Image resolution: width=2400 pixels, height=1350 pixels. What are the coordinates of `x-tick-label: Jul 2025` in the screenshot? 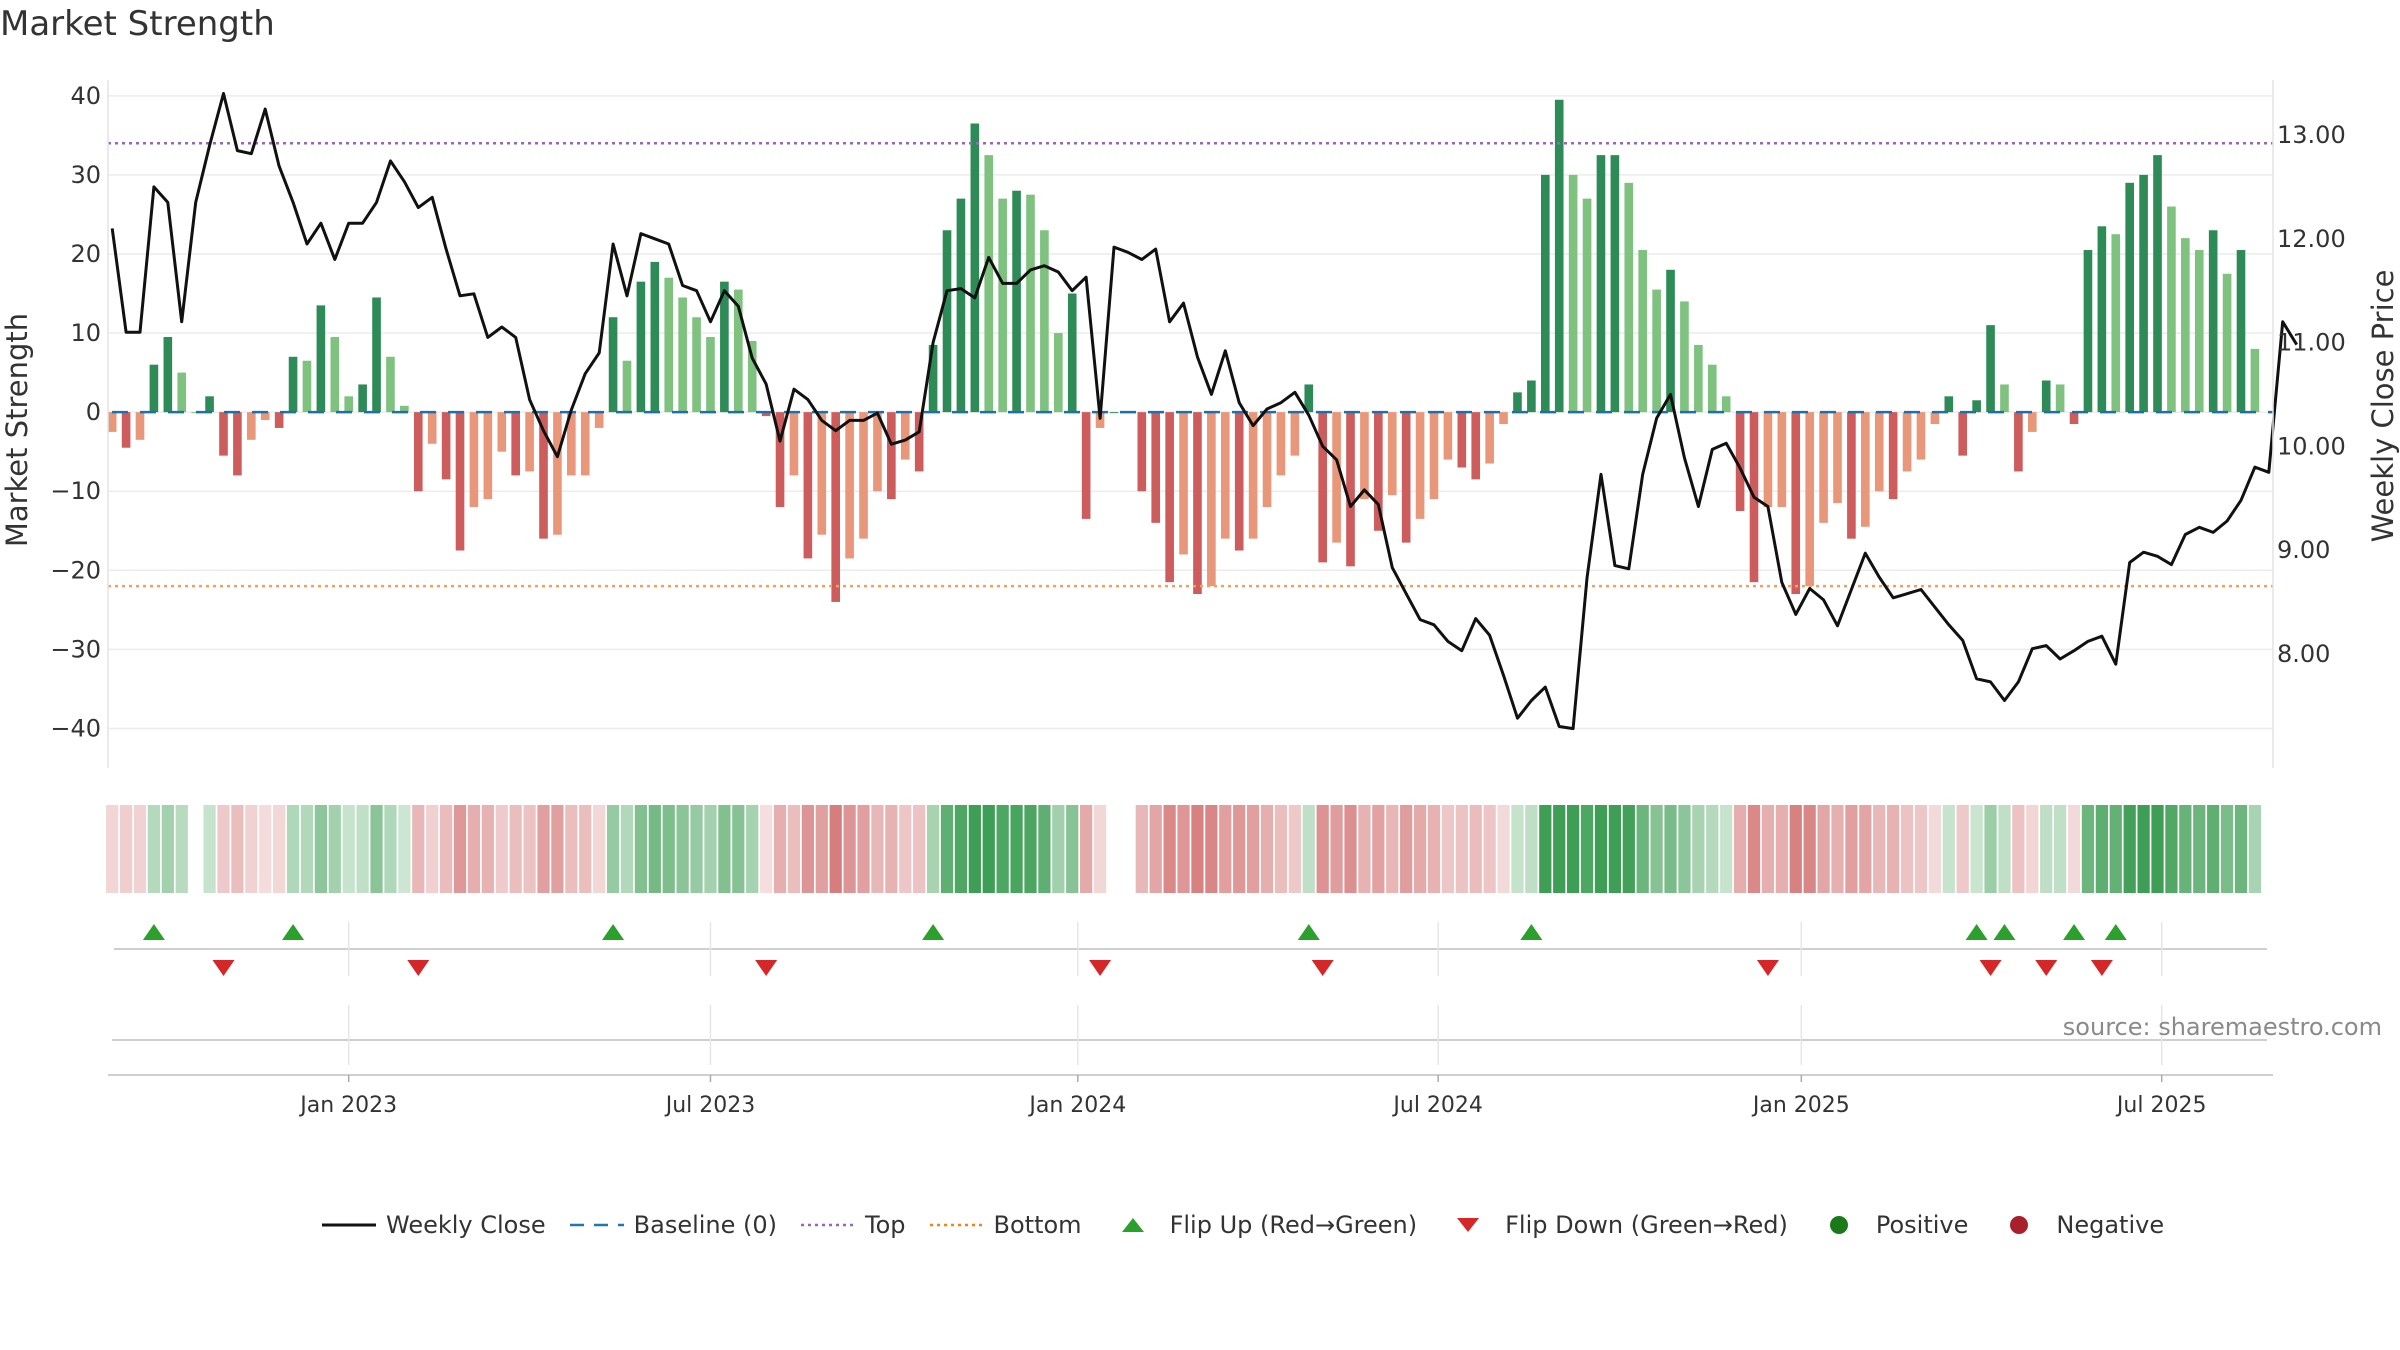 It's located at (2161, 1105).